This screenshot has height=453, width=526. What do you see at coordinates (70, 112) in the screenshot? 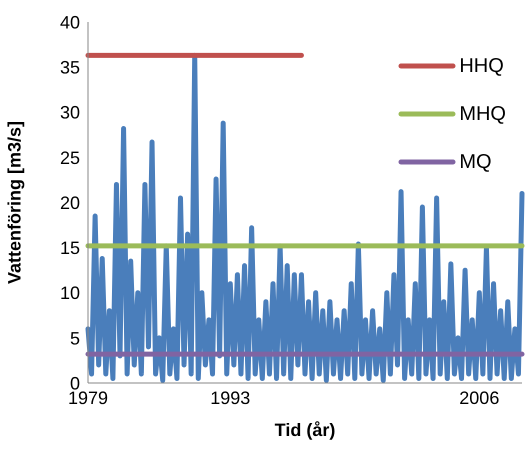
I see `y-tick-label: 30` at bounding box center [70, 112].